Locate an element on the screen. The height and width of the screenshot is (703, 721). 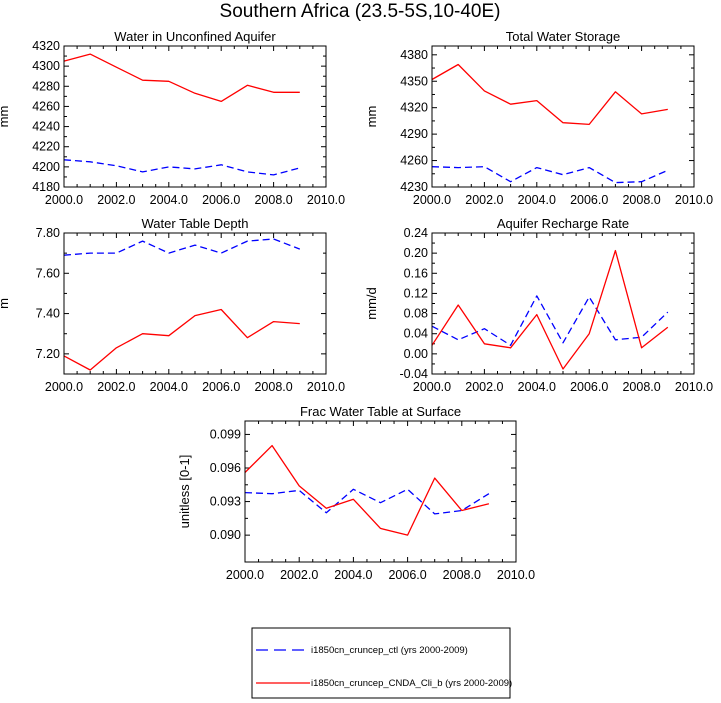
y-tick-label: 0.00 is located at coordinates (416, 354).